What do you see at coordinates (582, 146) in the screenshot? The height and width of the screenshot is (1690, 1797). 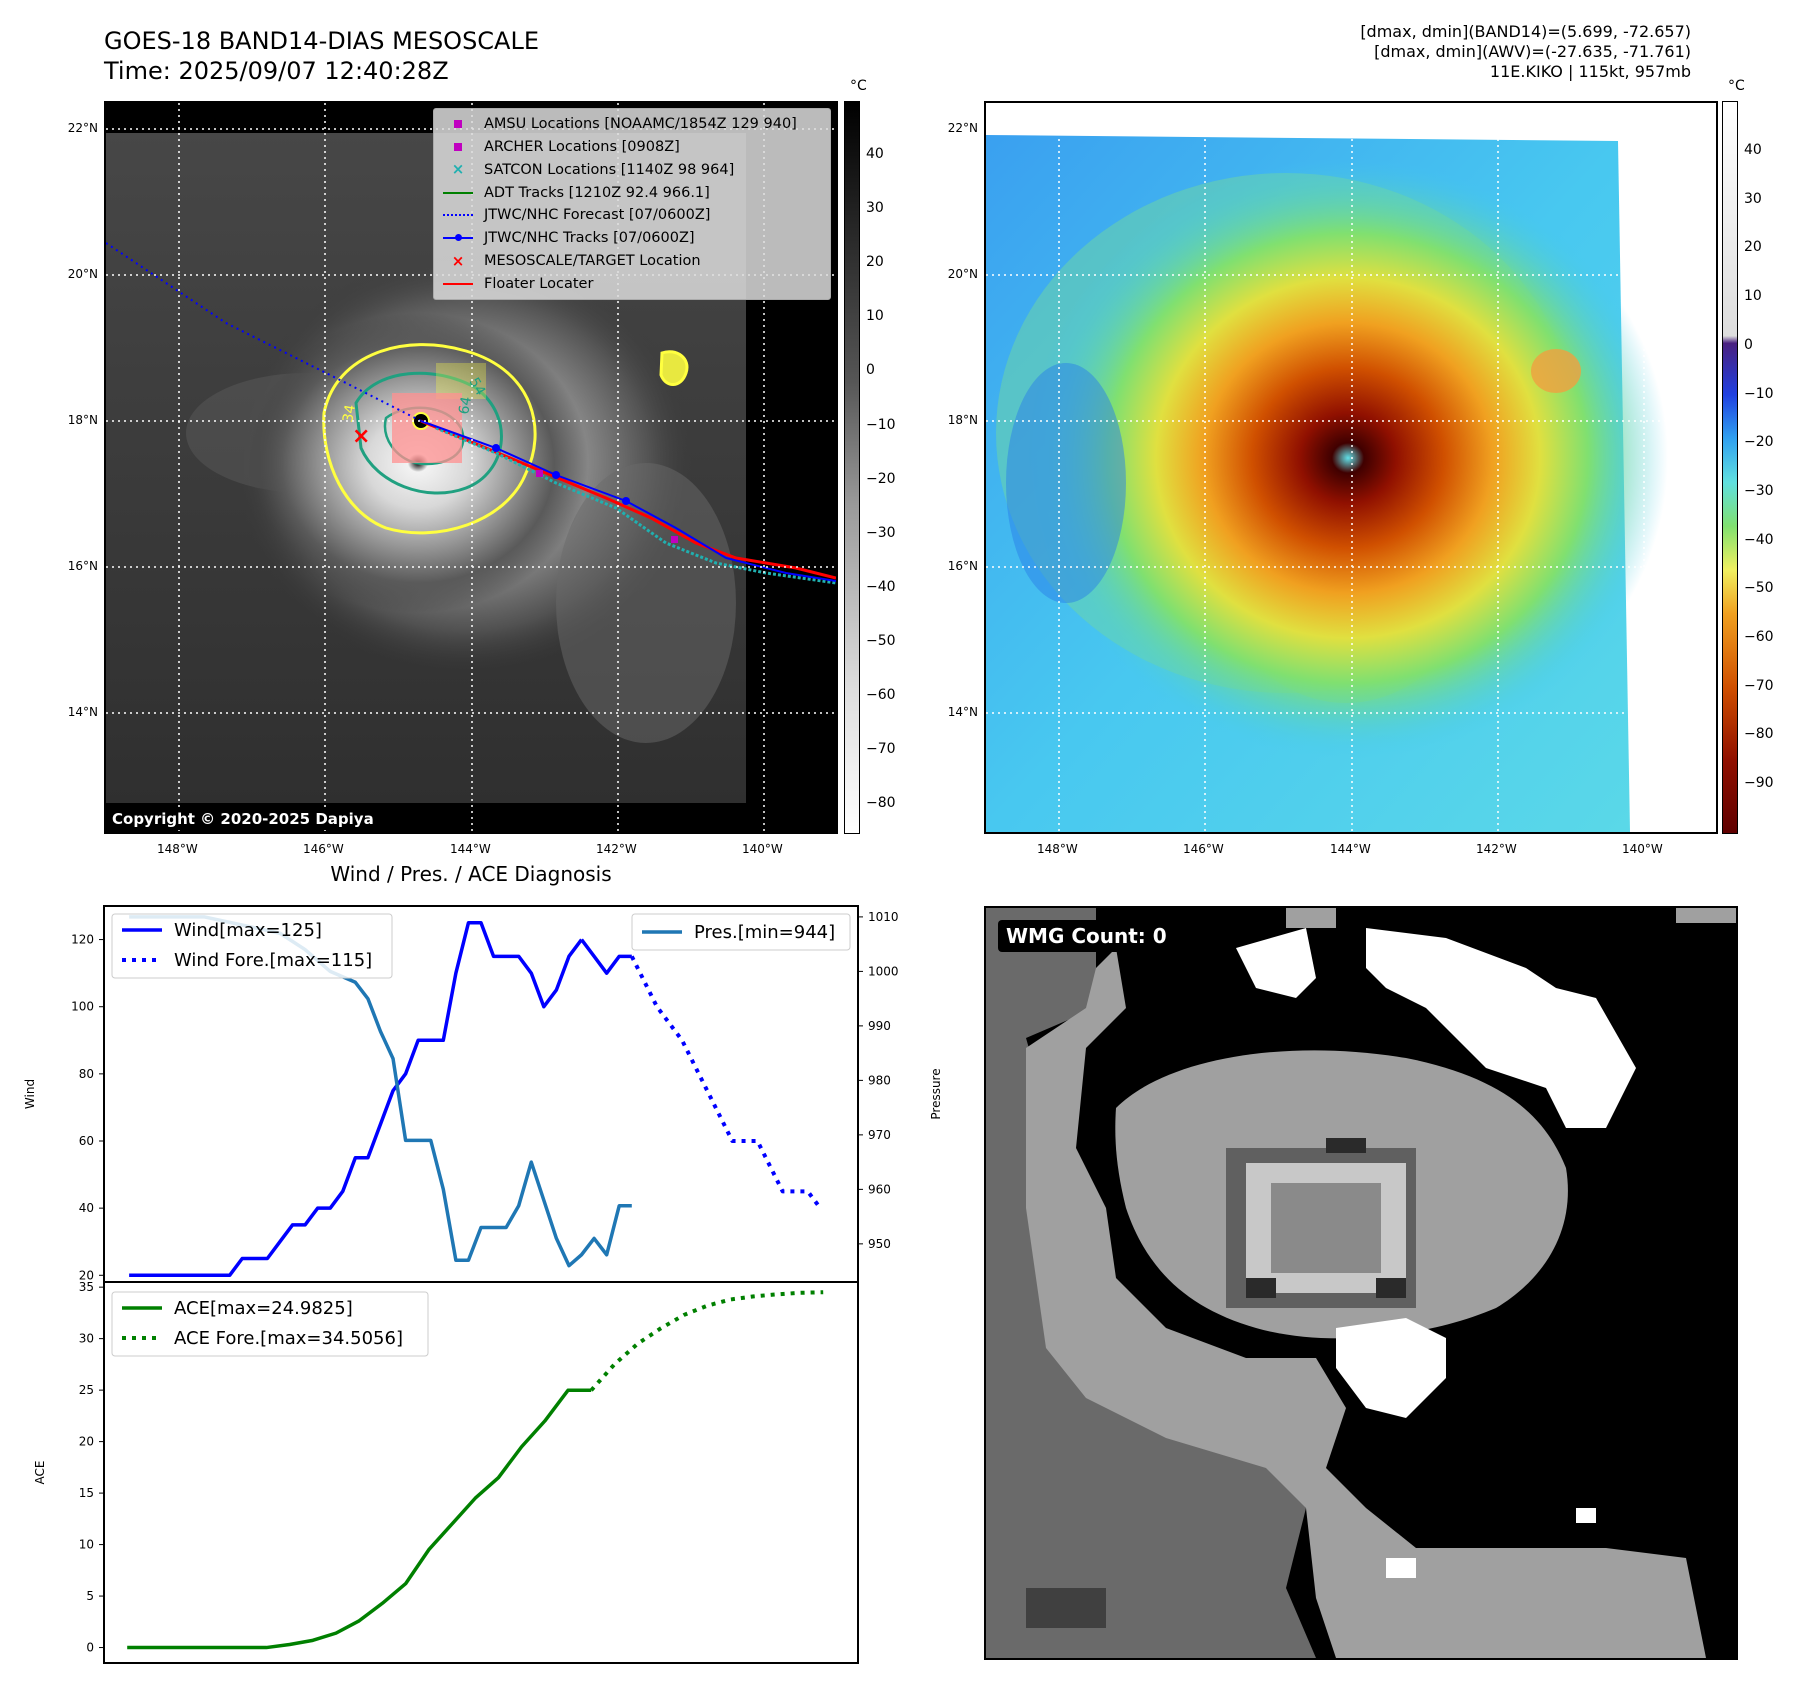 I see `legend-label: ARCHER Locations [0908Z]` at bounding box center [582, 146].